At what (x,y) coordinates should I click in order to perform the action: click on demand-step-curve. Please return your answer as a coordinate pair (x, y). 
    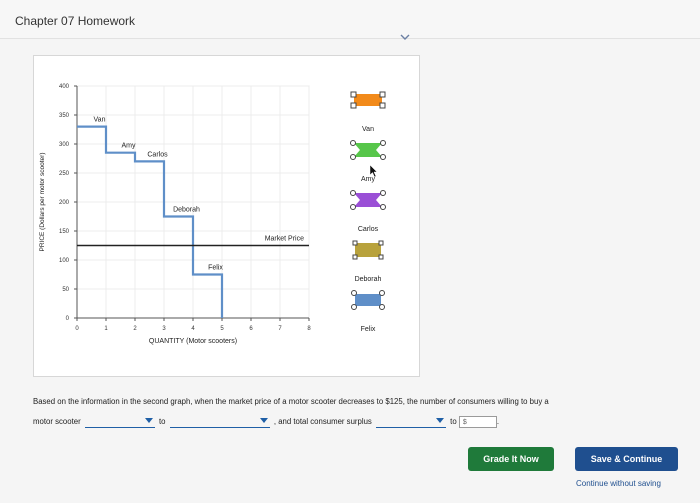
    Looking at the image, I should click on (150, 221).